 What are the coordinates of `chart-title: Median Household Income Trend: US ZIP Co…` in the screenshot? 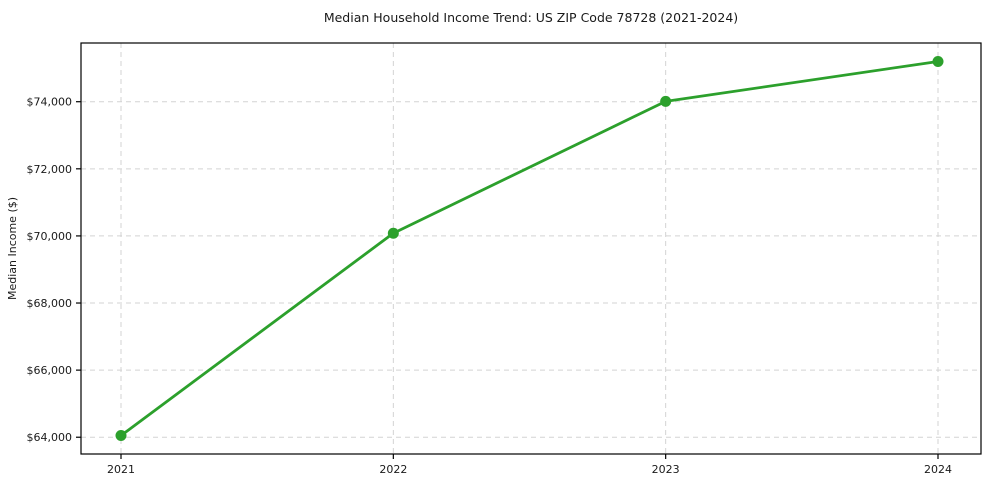 It's located at (531, 17).